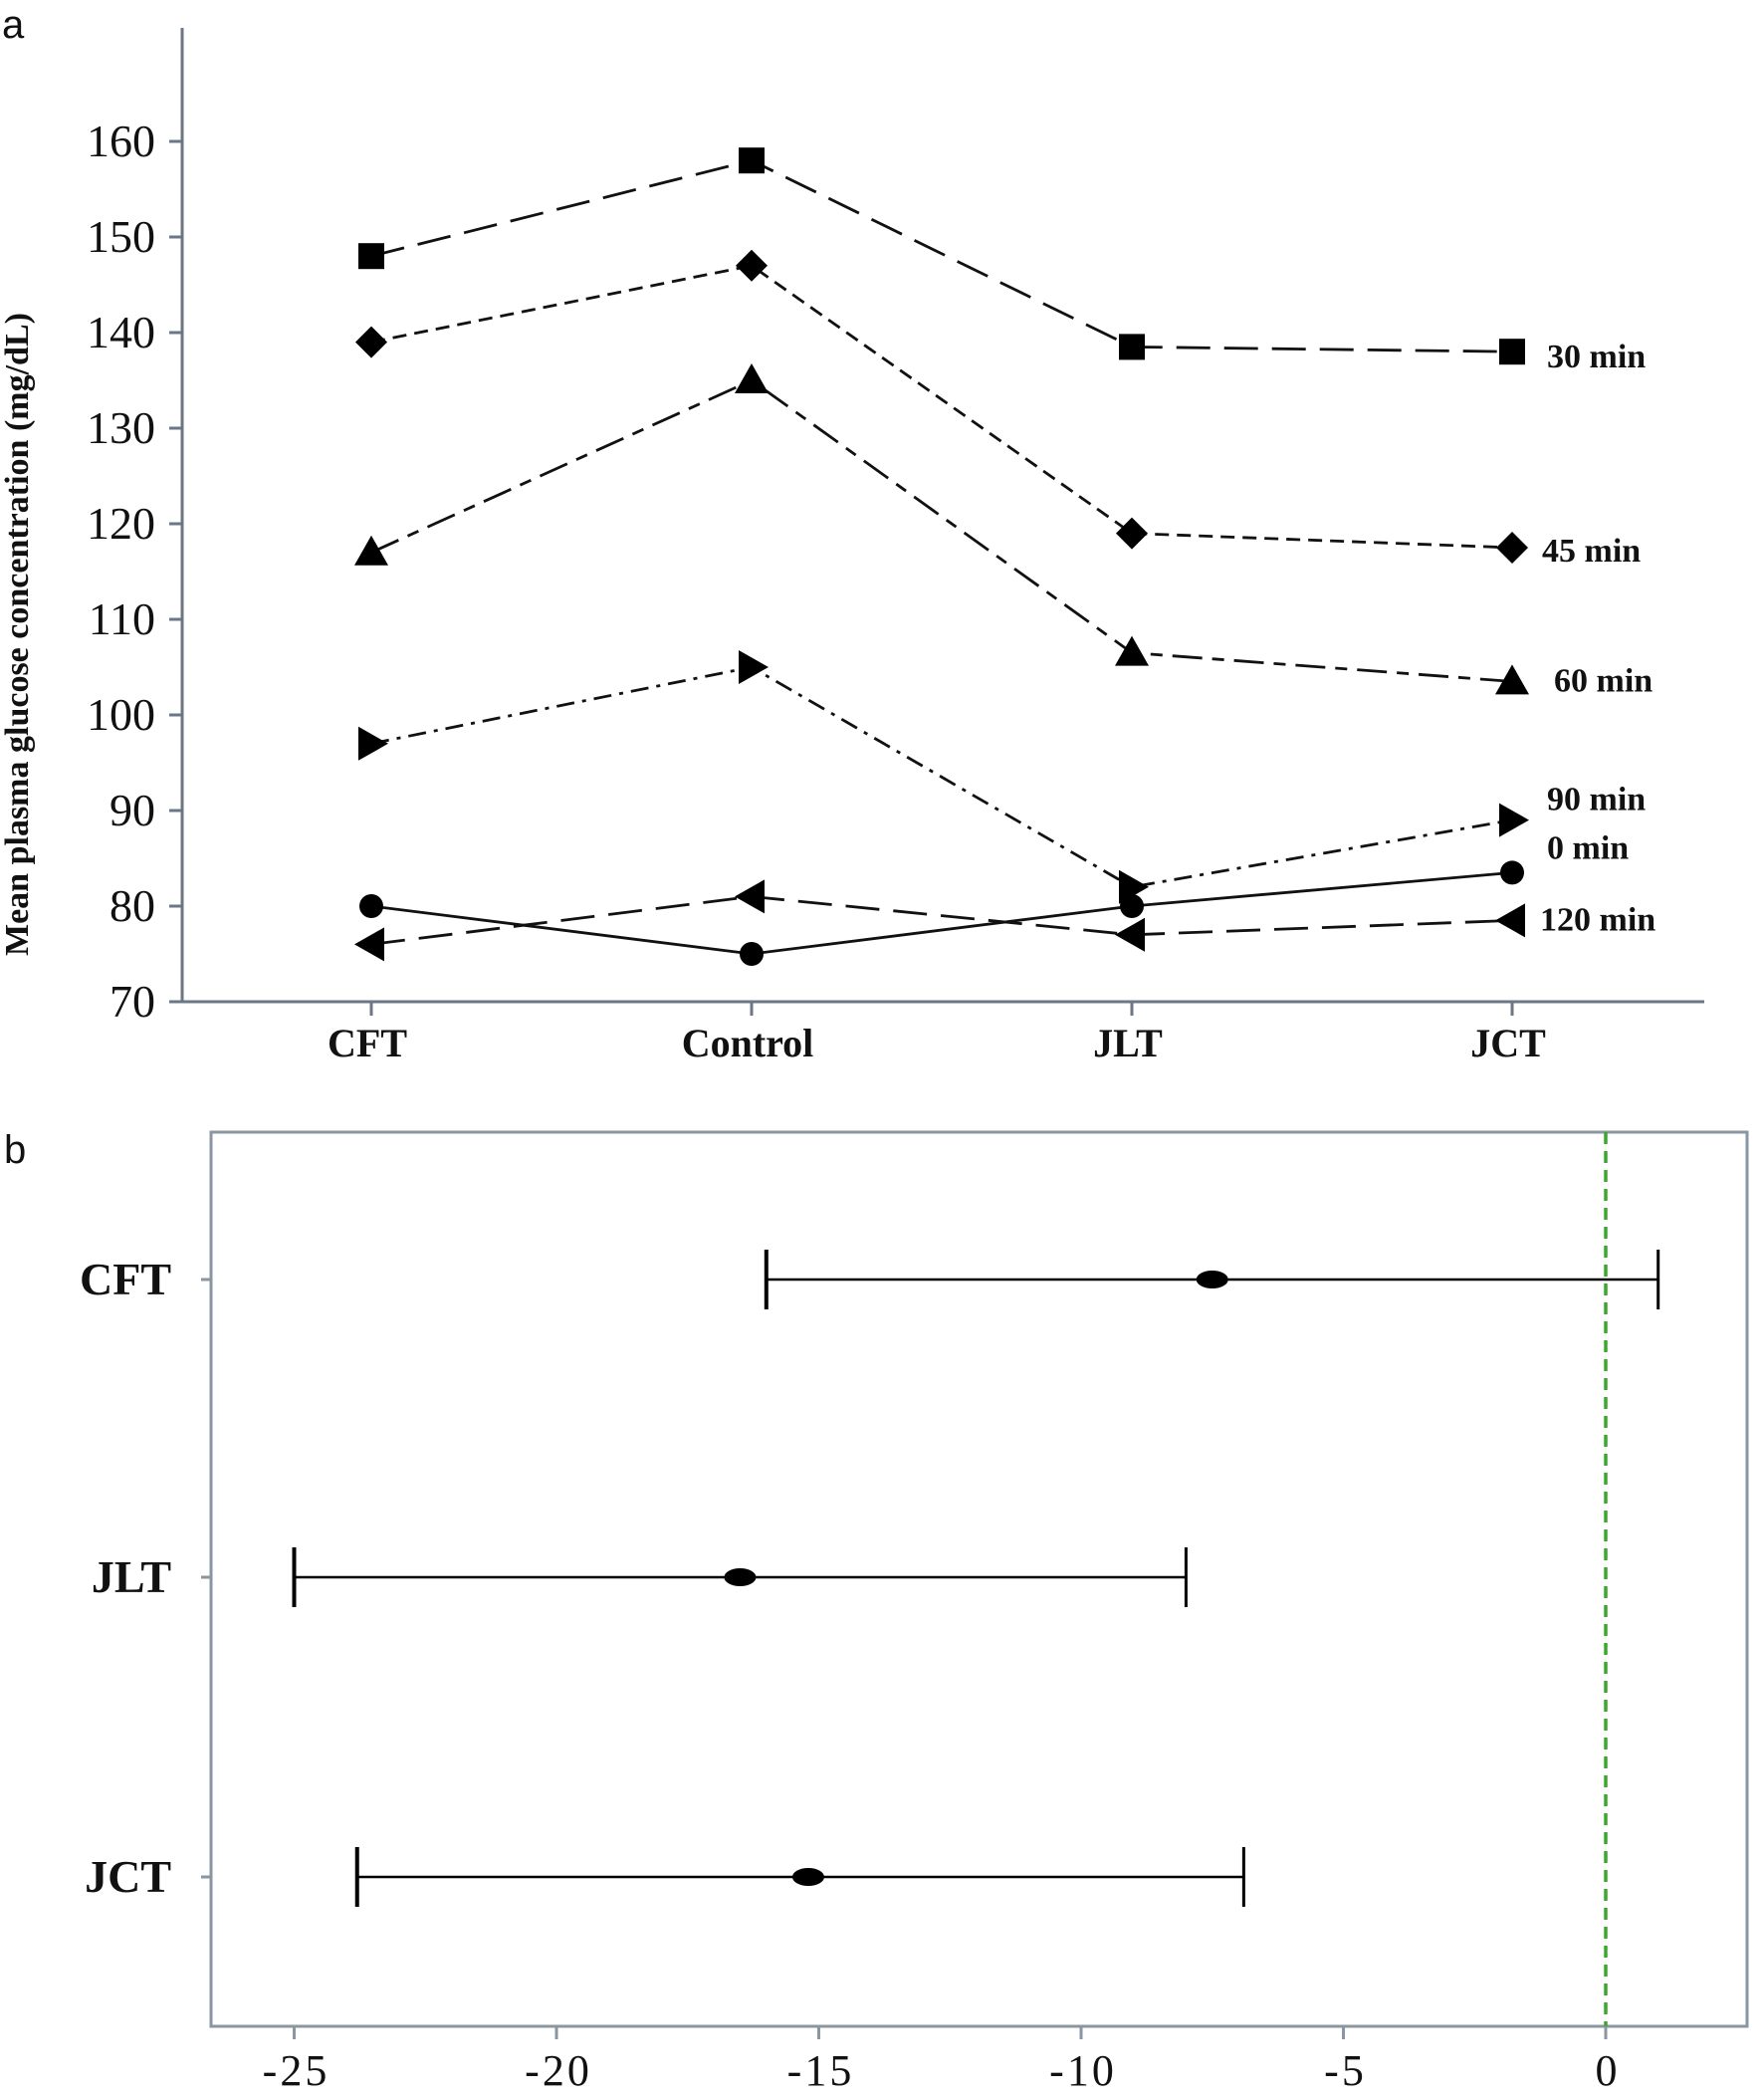 The image size is (1764, 2099). What do you see at coordinates (1510, 920) in the screenshot?
I see `marker-120-min-jct` at bounding box center [1510, 920].